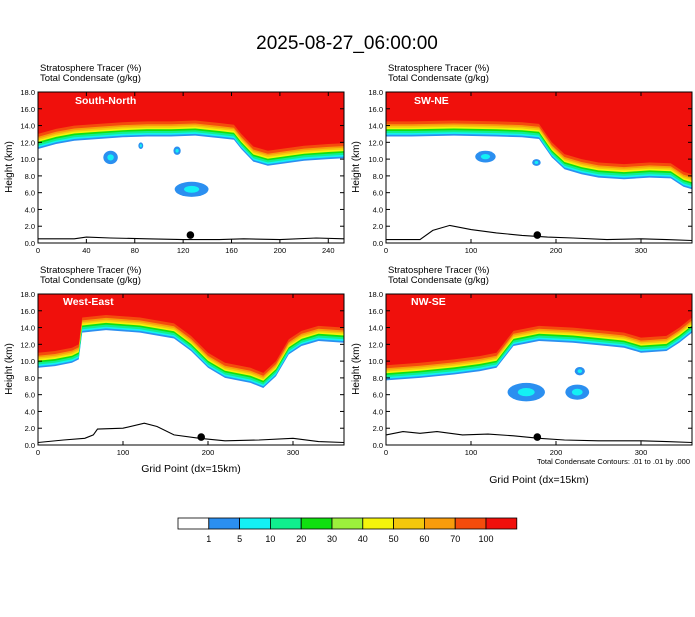 This screenshot has height=617, width=695. I want to click on panel-label: NW-SE, so click(428, 302).